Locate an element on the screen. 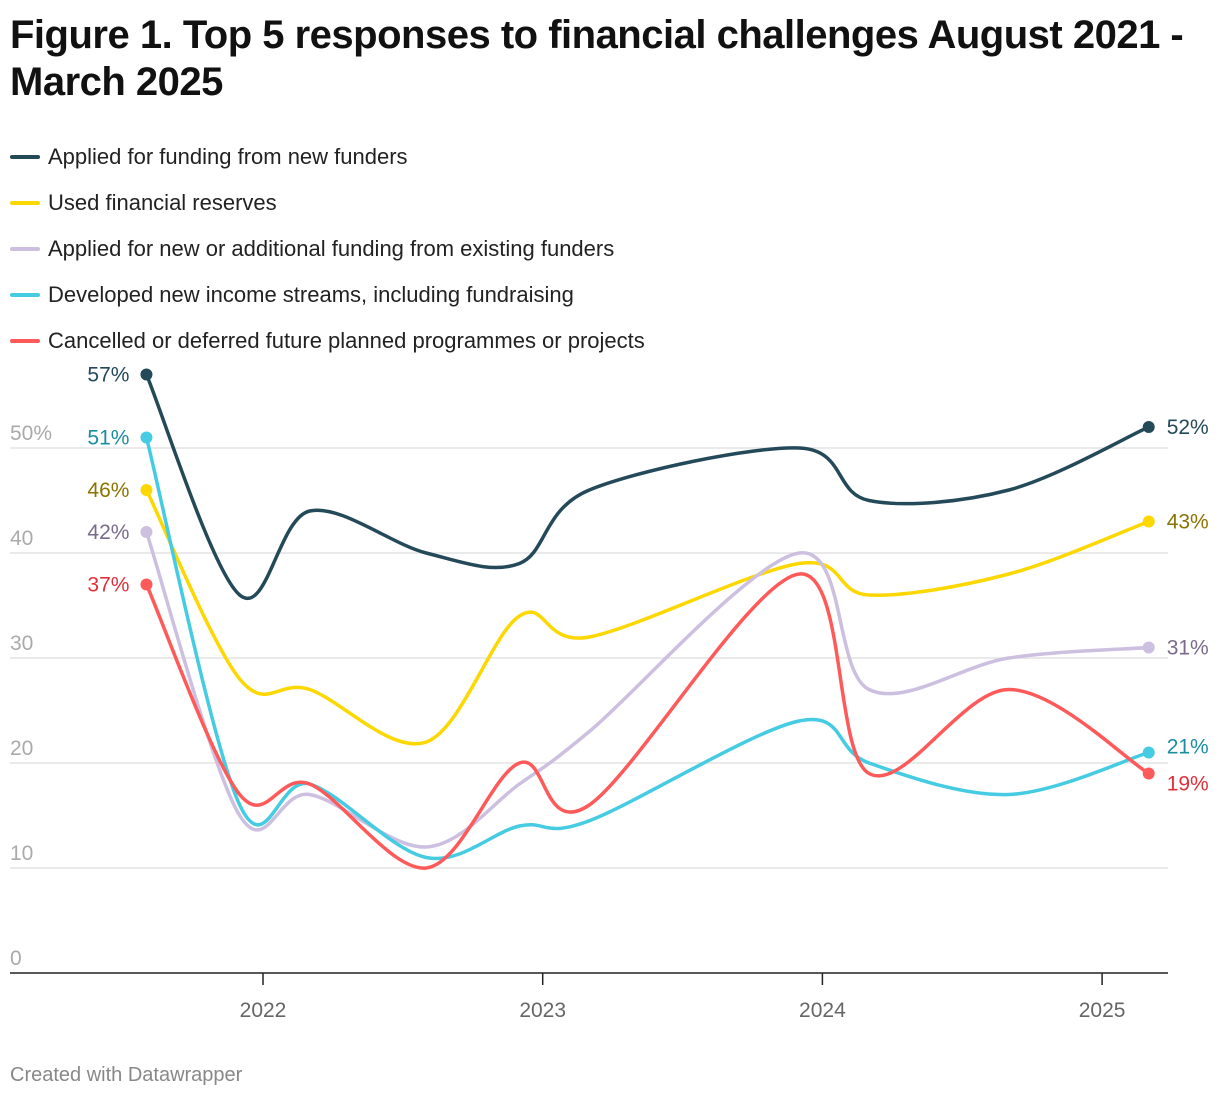 This screenshot has height=1100, width=1220. x-tick-label: 2025 is located at coordinates (1102, 1010).